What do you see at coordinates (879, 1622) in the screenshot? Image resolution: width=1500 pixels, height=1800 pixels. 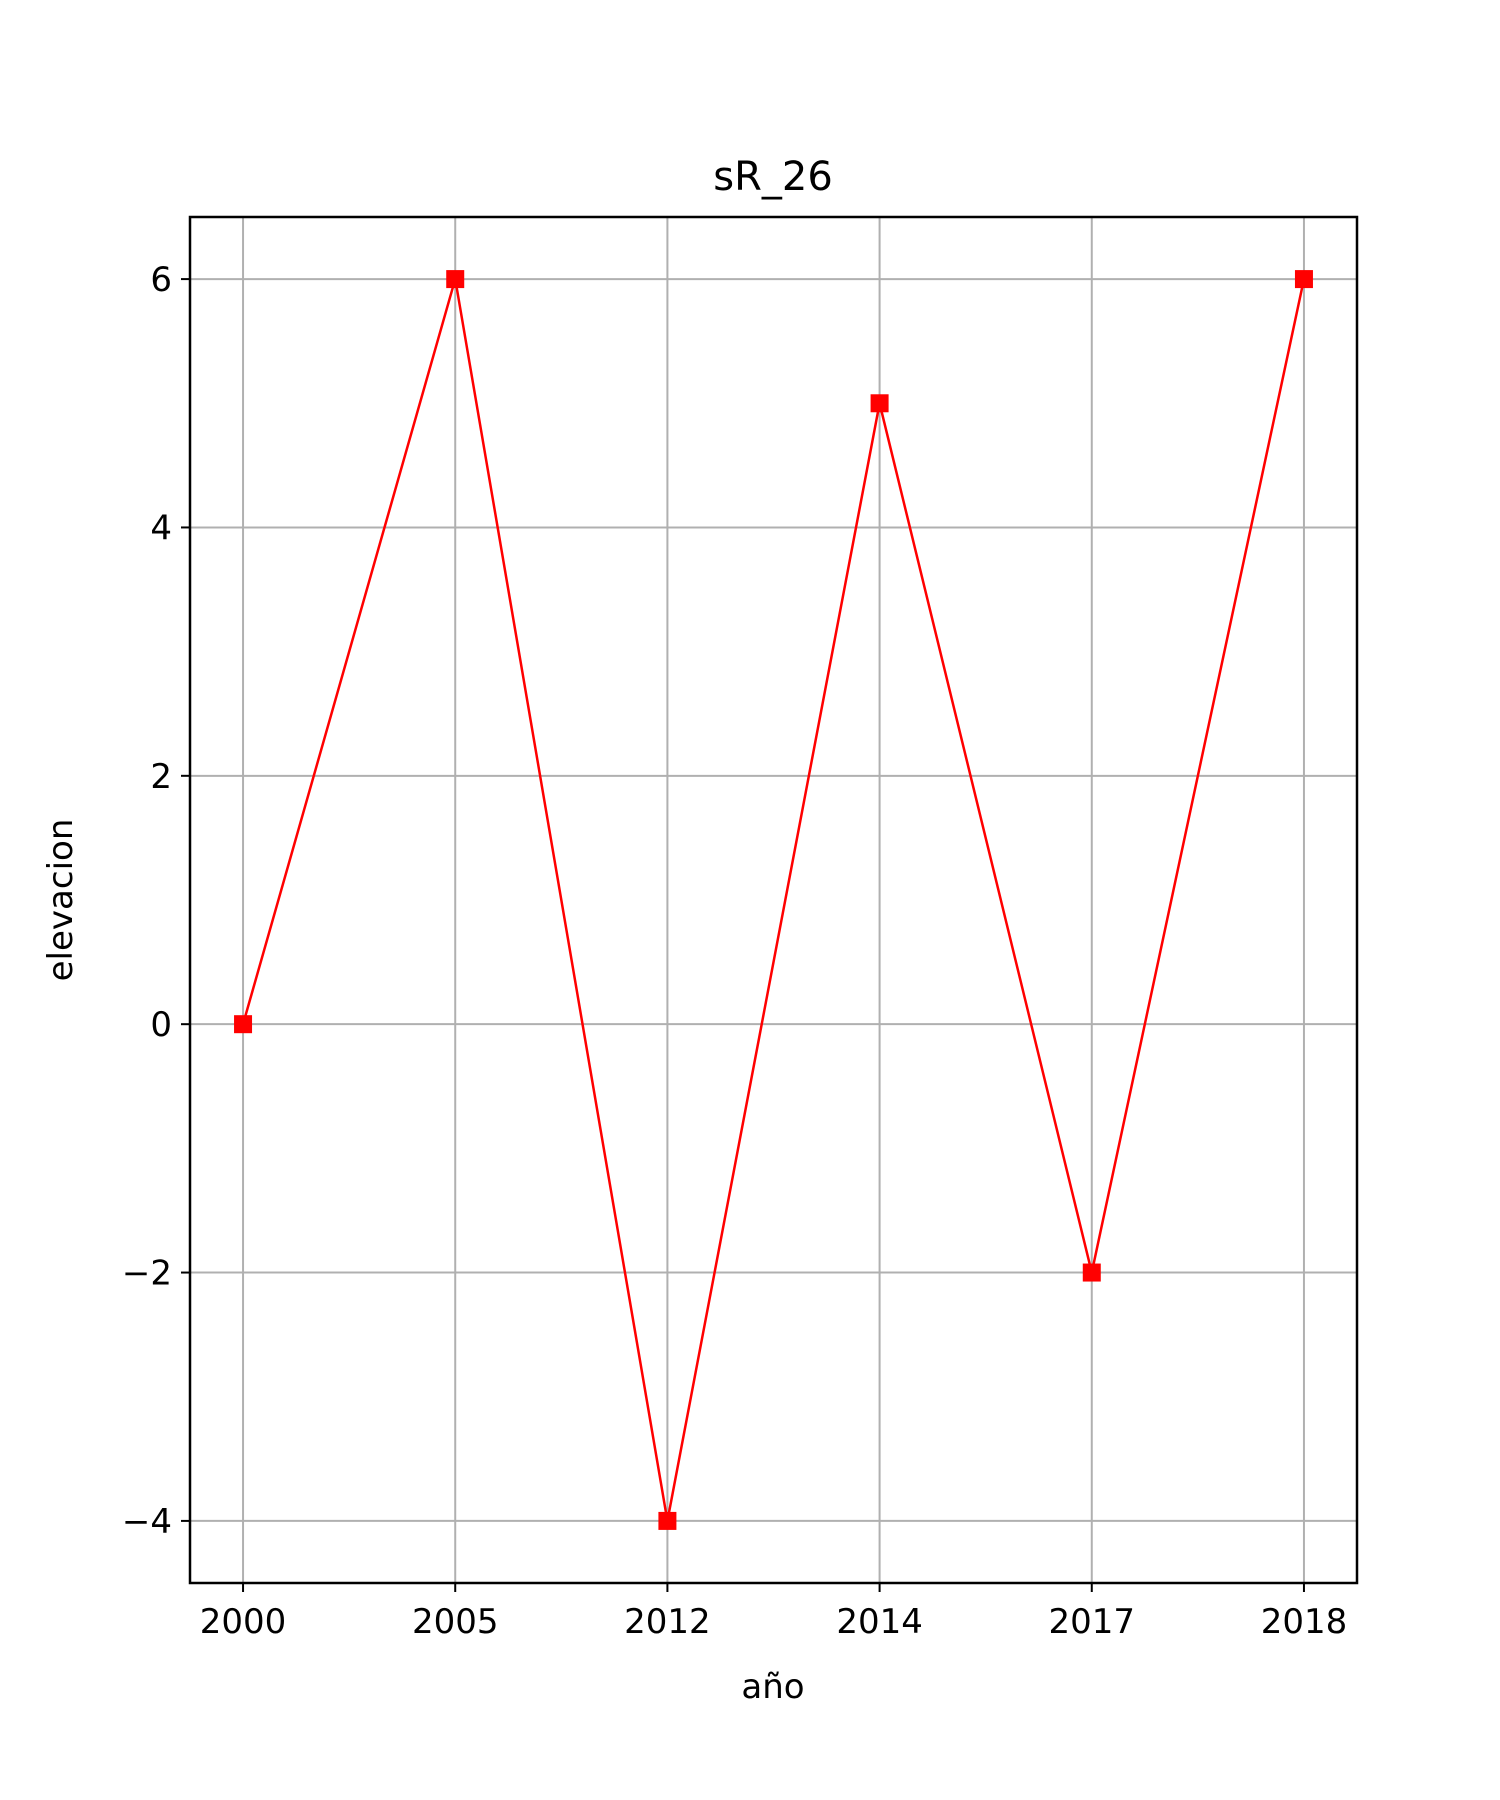 I see `x-tick-label: 2014` at bounding box center [879, 1622].